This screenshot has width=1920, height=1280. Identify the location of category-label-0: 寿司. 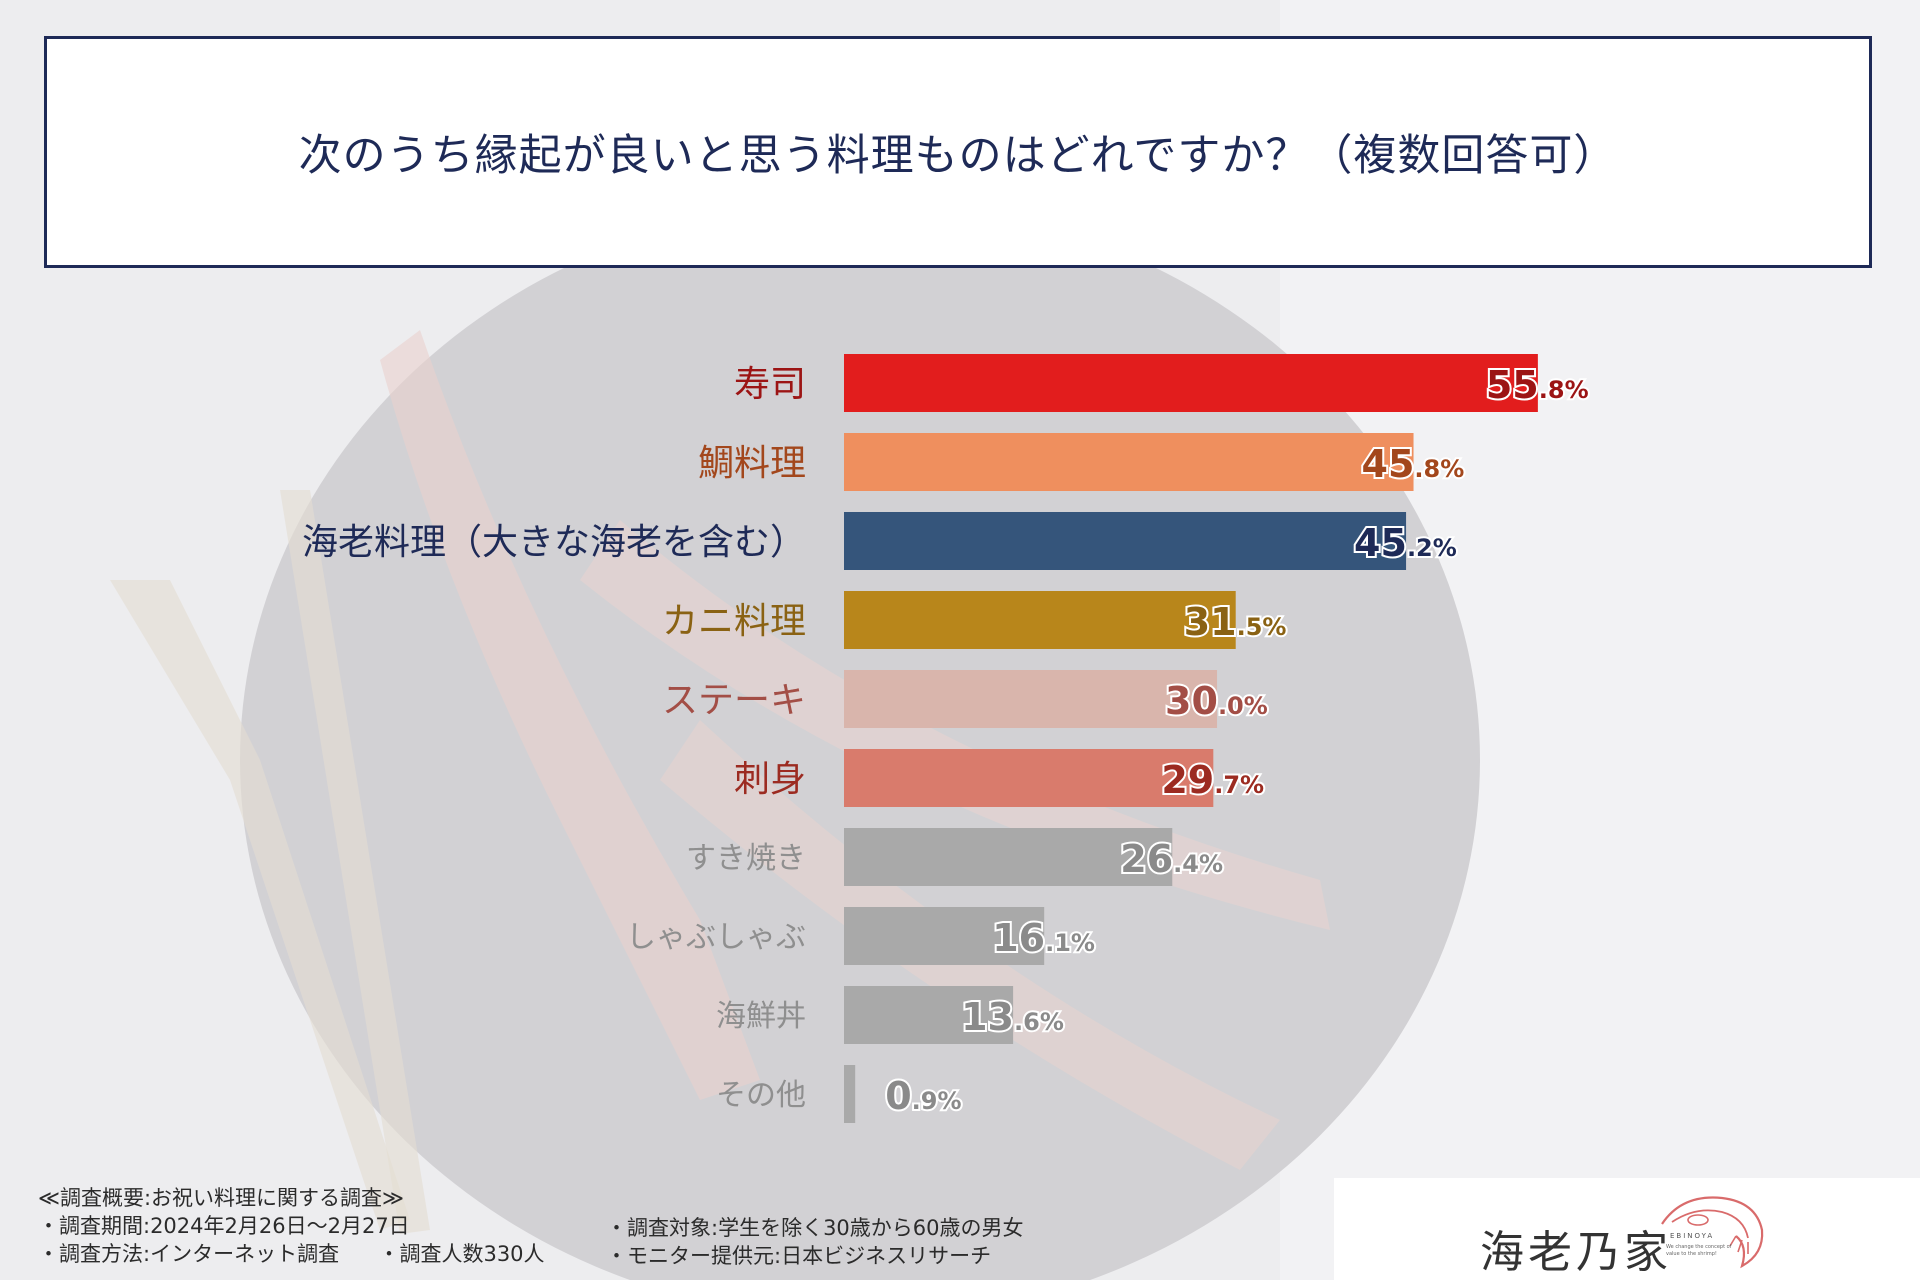
(770, 384).